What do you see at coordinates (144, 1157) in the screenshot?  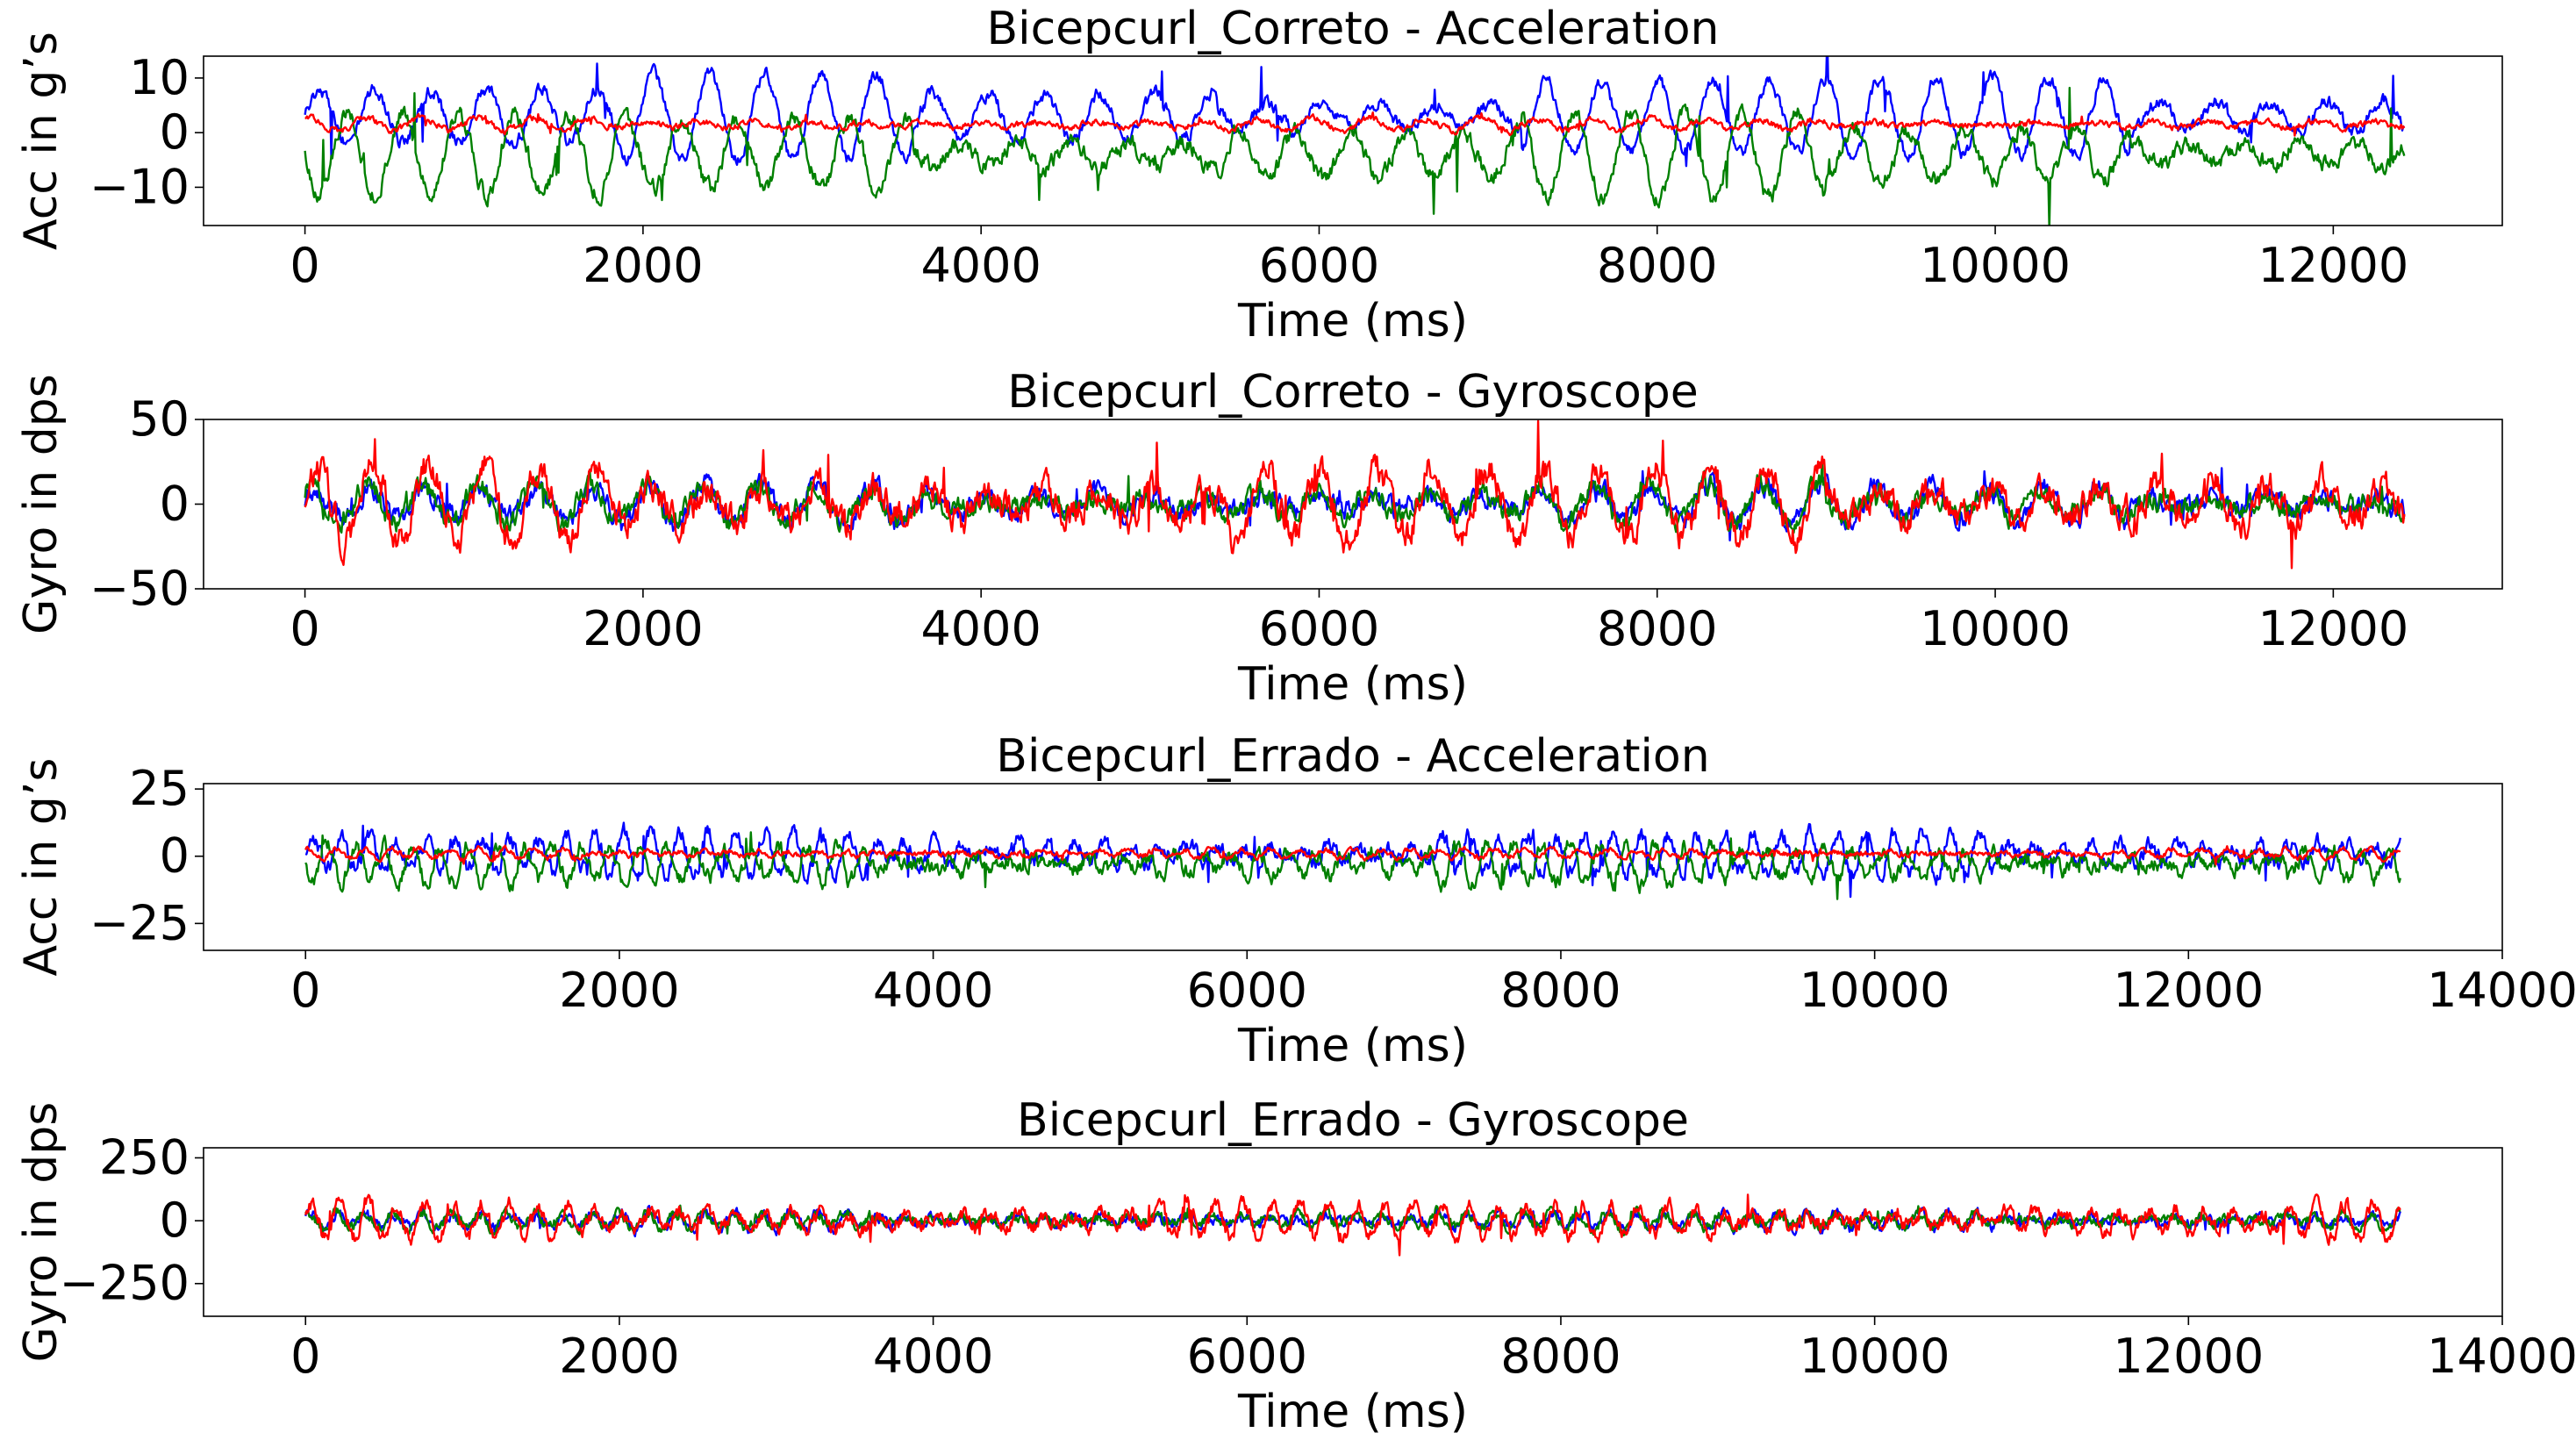 I see `y-tick-label: 250` at bounding box center [144, 1157].